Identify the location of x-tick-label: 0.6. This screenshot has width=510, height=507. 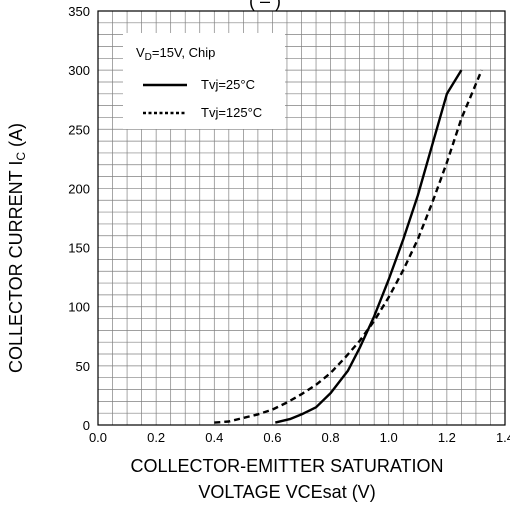
(272, 437).